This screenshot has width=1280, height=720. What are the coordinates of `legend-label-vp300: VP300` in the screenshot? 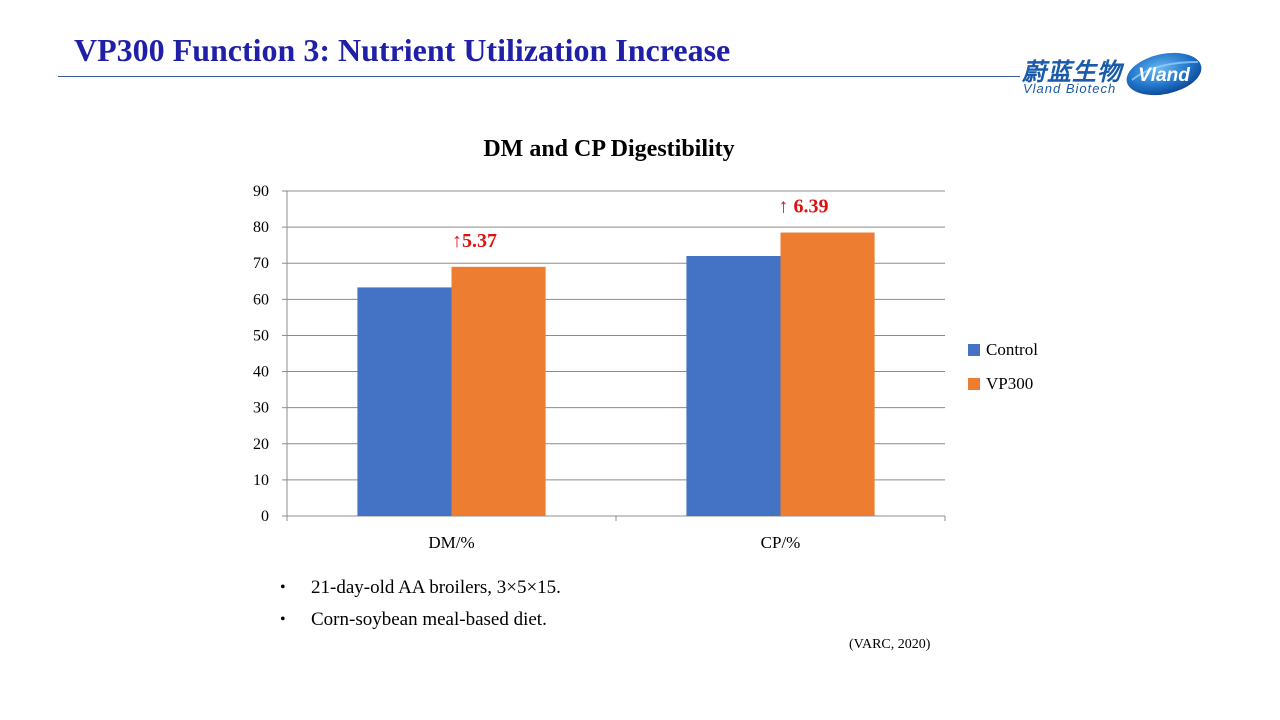 It's located at (1009, 383).